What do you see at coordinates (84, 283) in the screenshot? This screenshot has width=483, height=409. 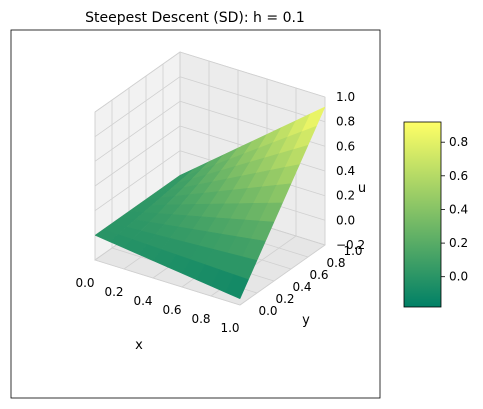 I see `x-tick-label: 0.0` at bounding box center [84, 283].